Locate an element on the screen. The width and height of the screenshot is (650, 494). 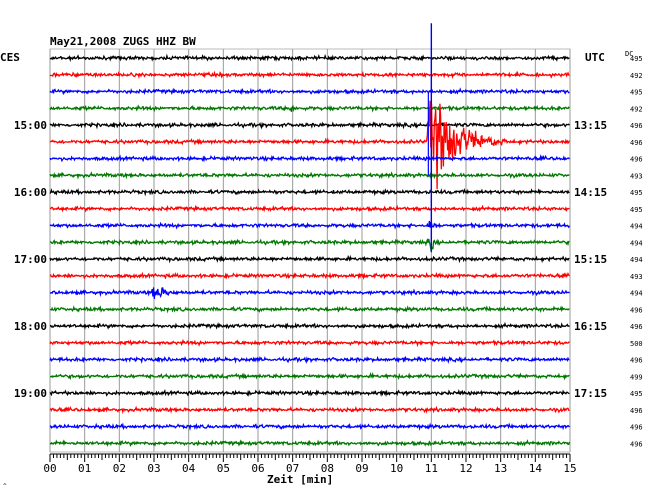
x-tick-label: 13 is located at coordinates (500, 468).